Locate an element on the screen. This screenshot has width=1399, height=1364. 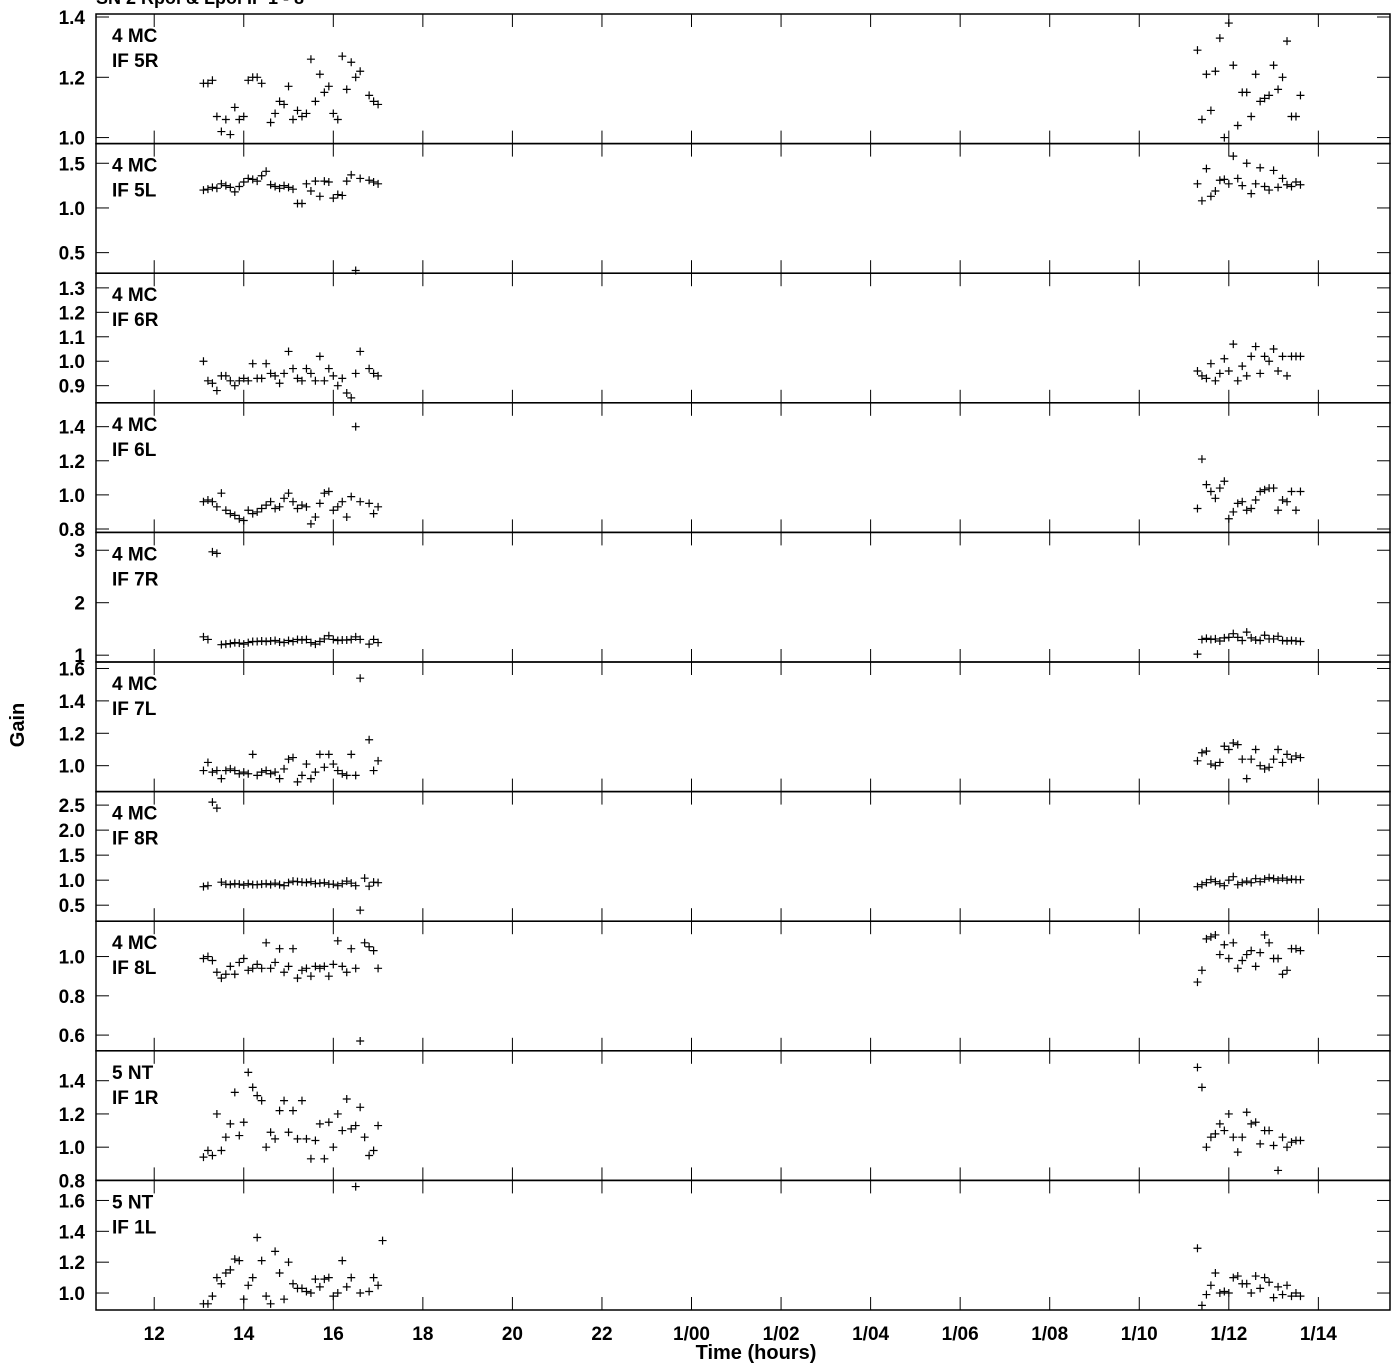
y-tick-label: 1.0 is located at coordinates (72, 496).